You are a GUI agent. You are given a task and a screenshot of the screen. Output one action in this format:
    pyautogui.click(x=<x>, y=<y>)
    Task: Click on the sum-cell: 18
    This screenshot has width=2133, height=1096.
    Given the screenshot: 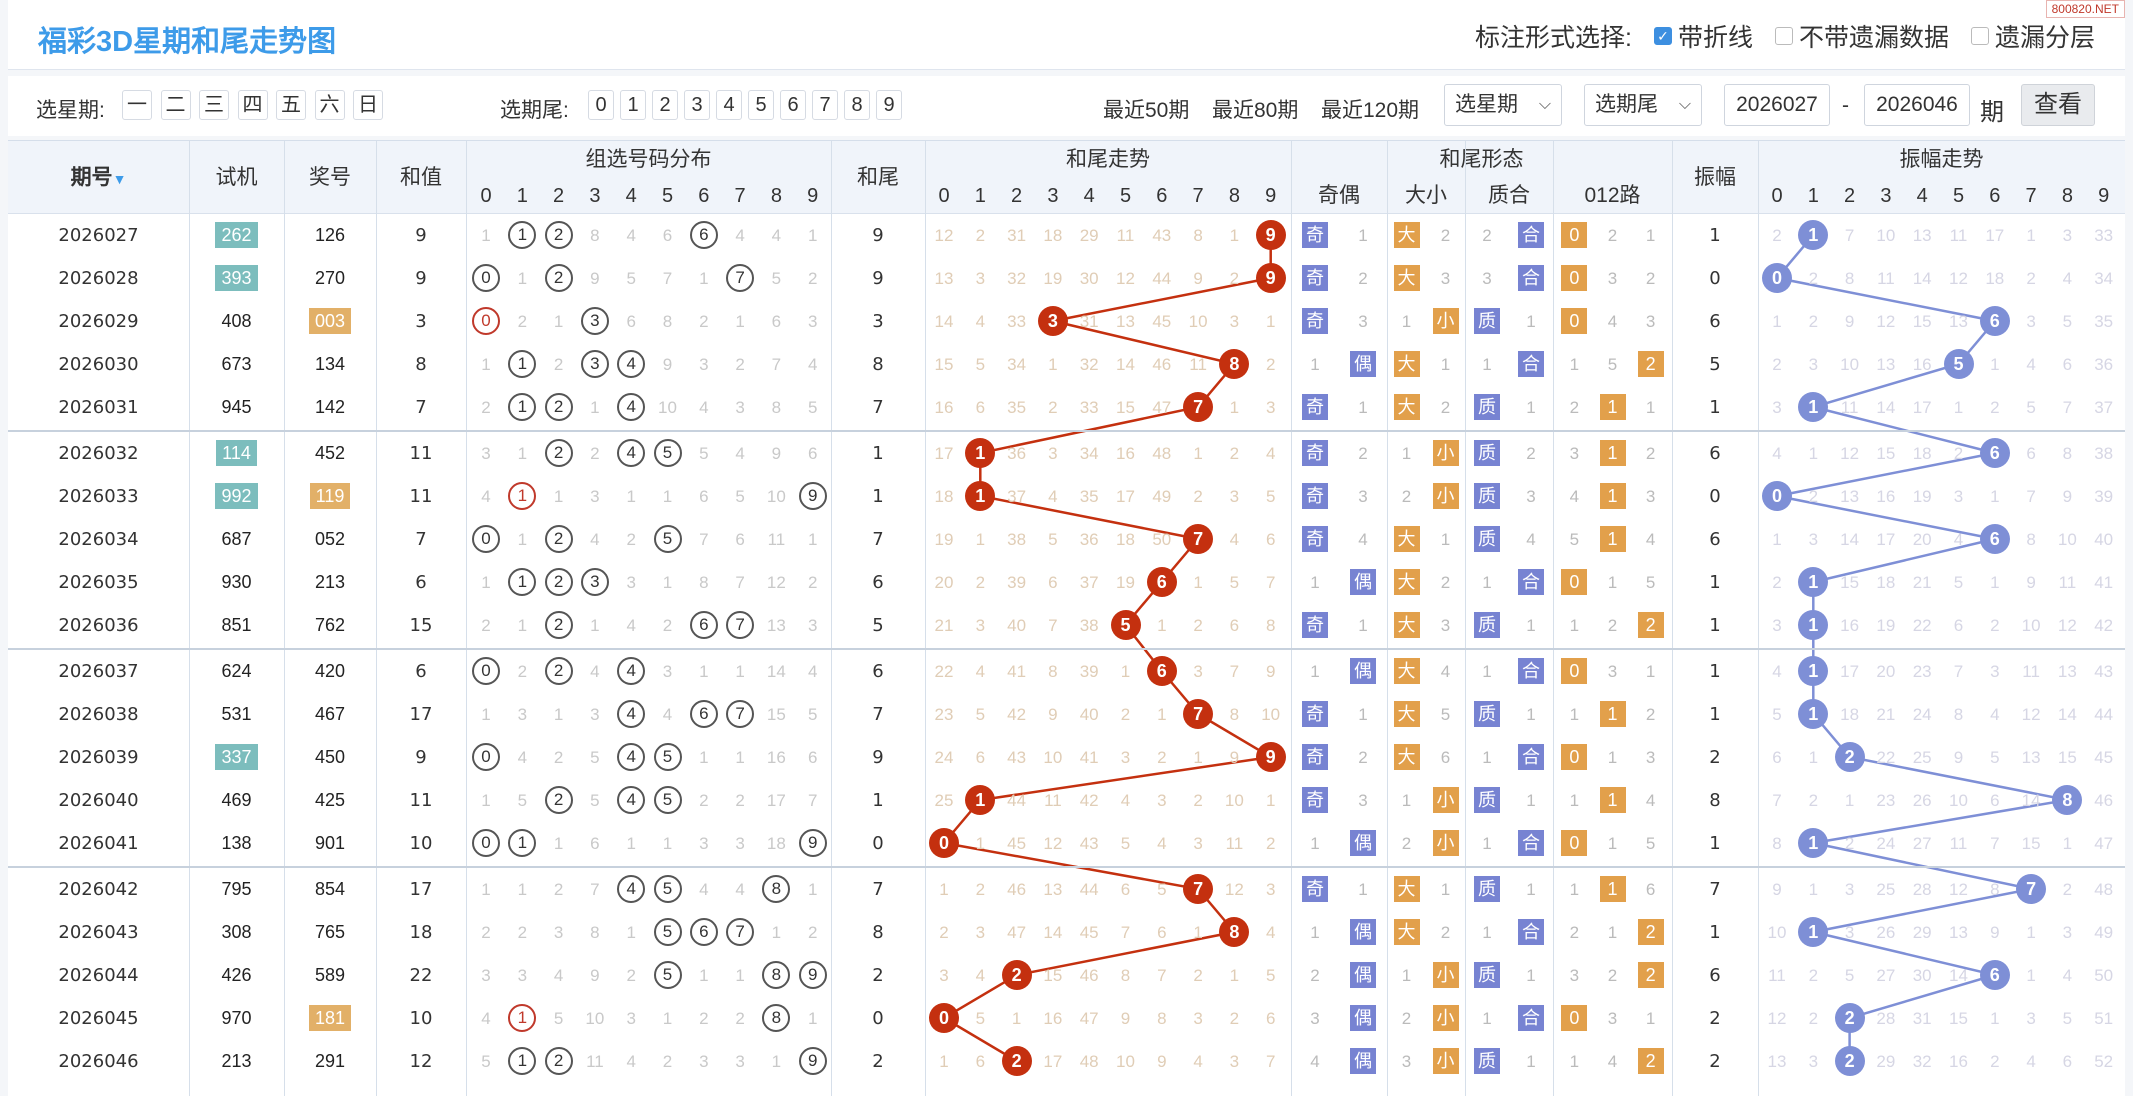 What is the action you would take?
    pyautogui.click(x=421, y=932)
    